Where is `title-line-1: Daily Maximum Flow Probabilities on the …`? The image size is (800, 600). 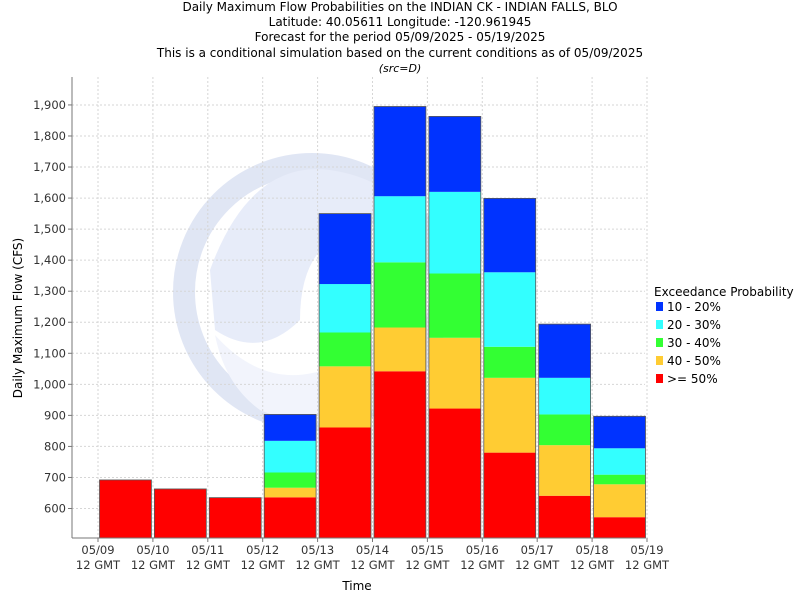 title-line-1: Daily Maximum Flow Probabilities on the … is located at coordinates (400, 7).